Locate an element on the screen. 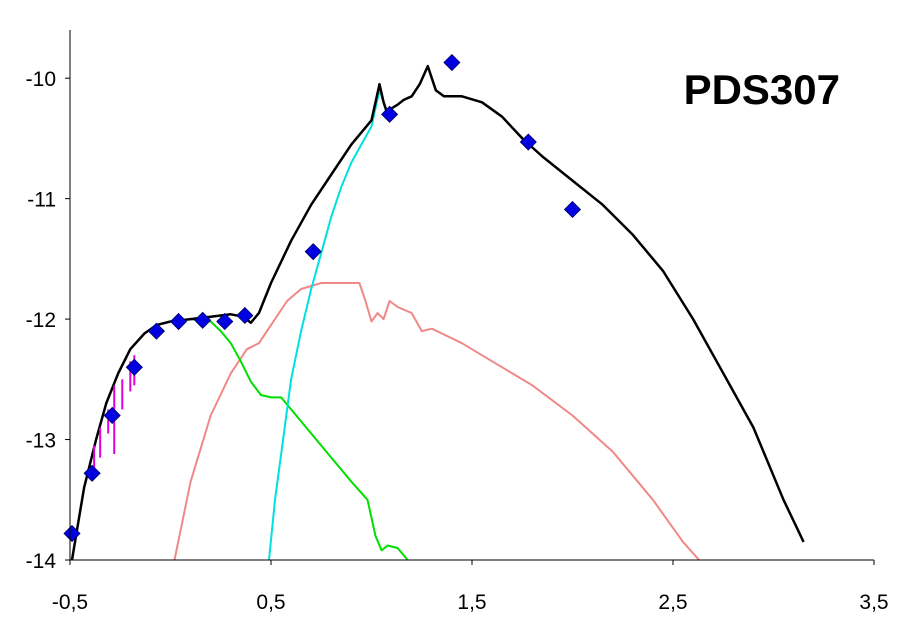 The image size is (904, 626). error-bars is located at coordinates (114, 412).